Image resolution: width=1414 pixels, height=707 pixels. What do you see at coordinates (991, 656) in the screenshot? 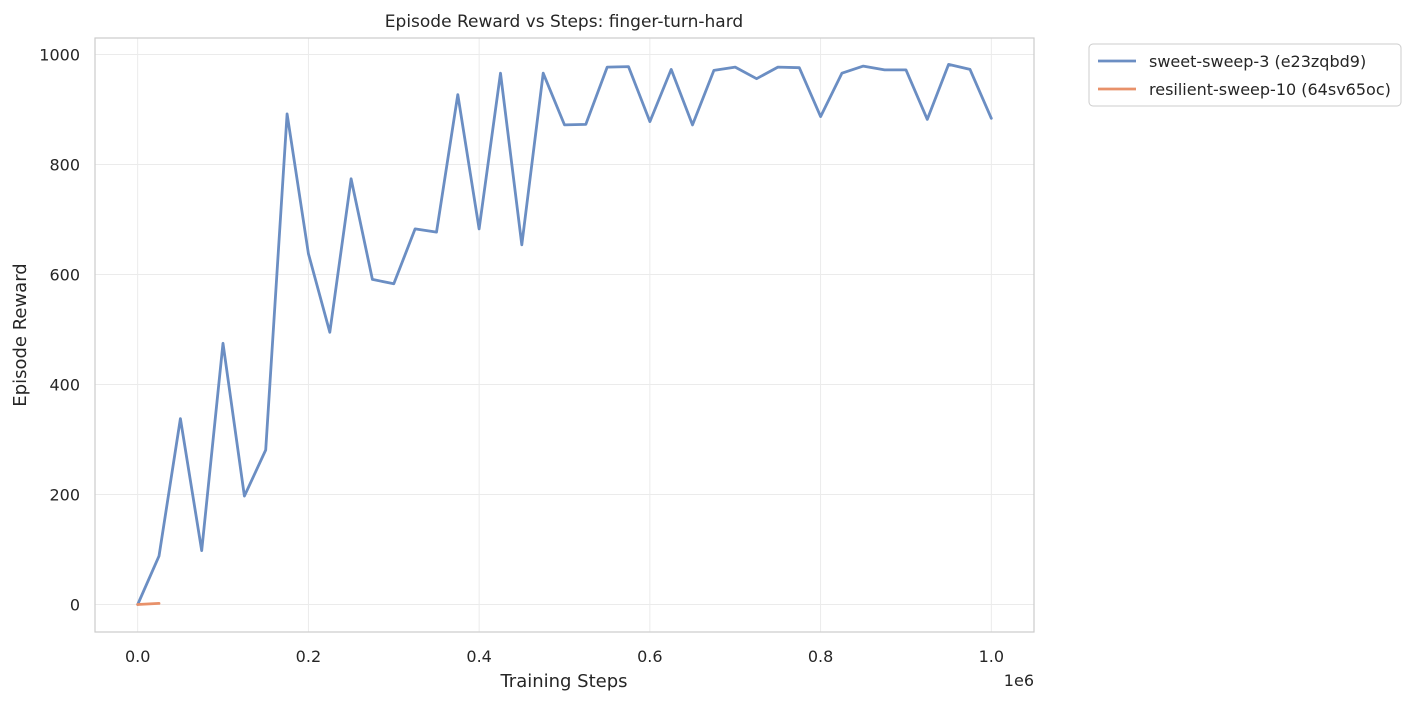
I see `x-tick-label: 1.0` at bounding box center [991, 656].